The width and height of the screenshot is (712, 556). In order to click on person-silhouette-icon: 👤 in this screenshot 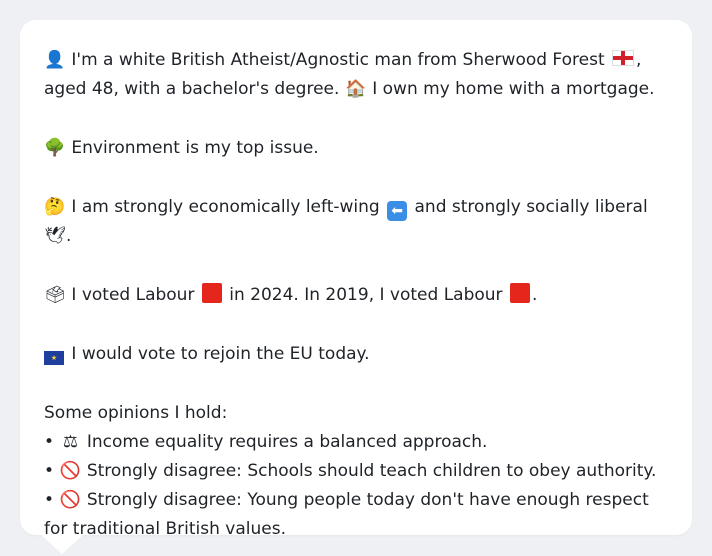, I will do `click(55, 60)`.